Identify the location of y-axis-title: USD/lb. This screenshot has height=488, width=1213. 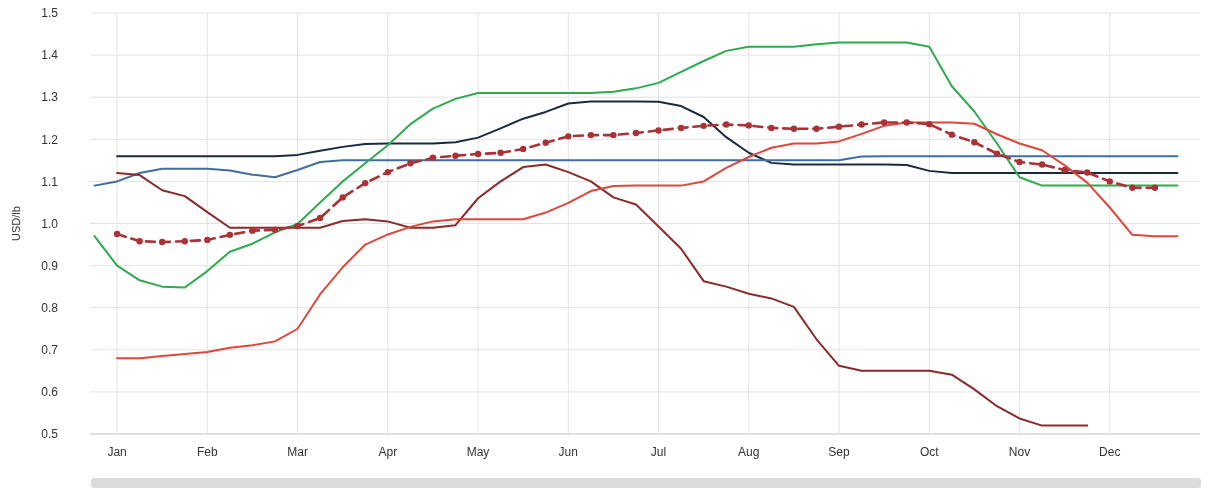
(16, 223).